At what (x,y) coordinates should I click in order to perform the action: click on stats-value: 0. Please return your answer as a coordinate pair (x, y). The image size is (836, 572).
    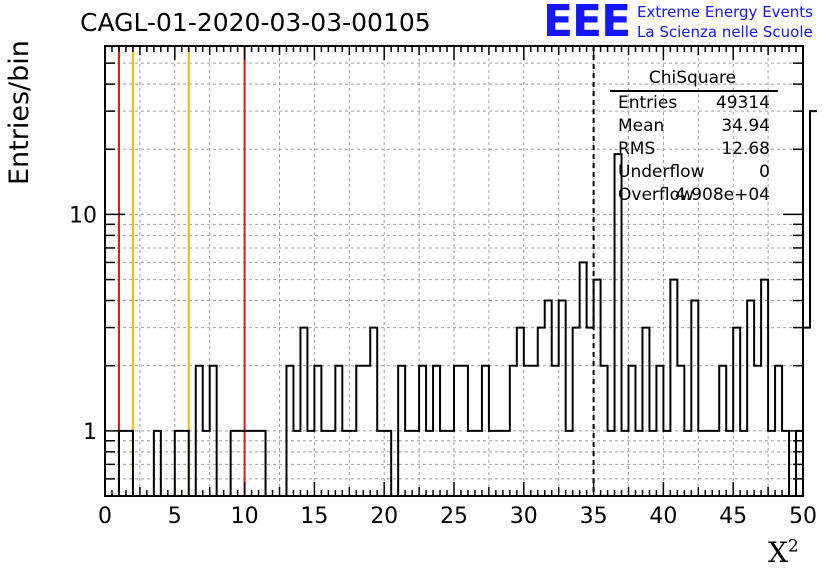
    Looking at the image, I should click on (764, 172).